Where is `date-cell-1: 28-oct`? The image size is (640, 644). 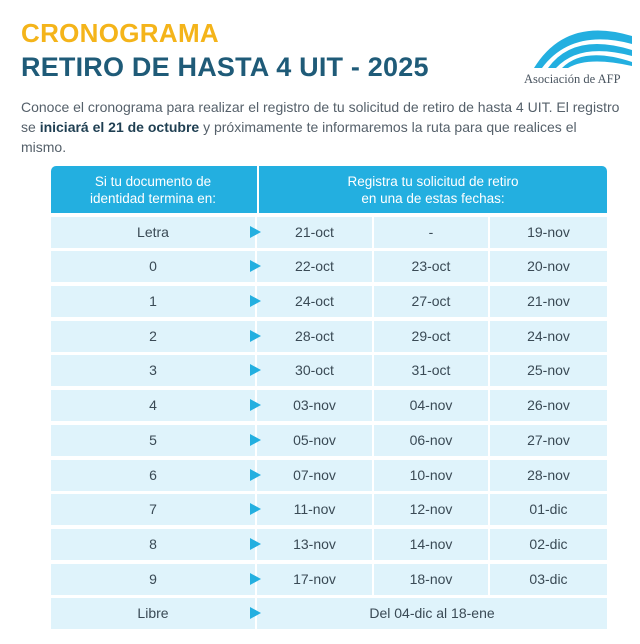
date-cell-1: 28-oct is located at coordinates (314, 336).